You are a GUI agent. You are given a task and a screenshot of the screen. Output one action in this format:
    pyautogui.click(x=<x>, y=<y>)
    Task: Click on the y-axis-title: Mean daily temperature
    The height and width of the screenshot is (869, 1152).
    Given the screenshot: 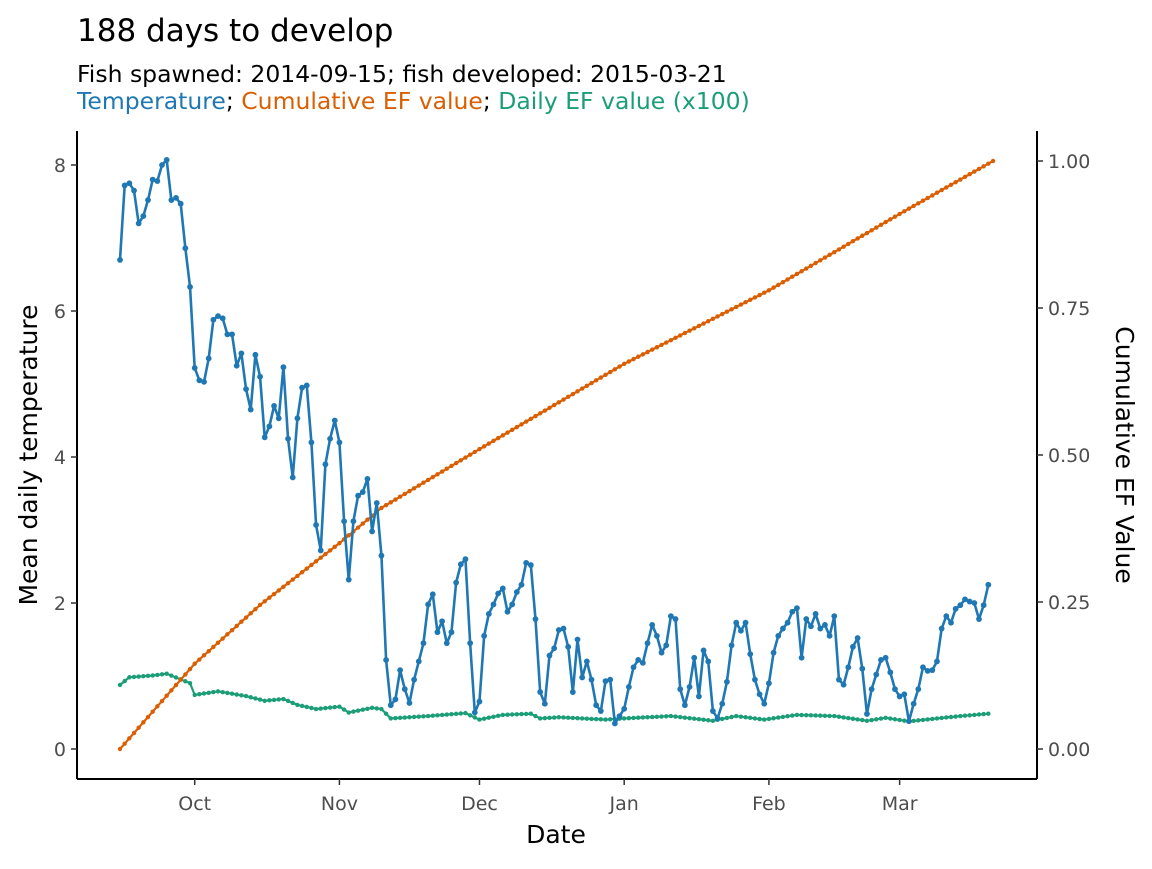 What is the action you would take?
    pyautogui.click(x=28, y=454)
    